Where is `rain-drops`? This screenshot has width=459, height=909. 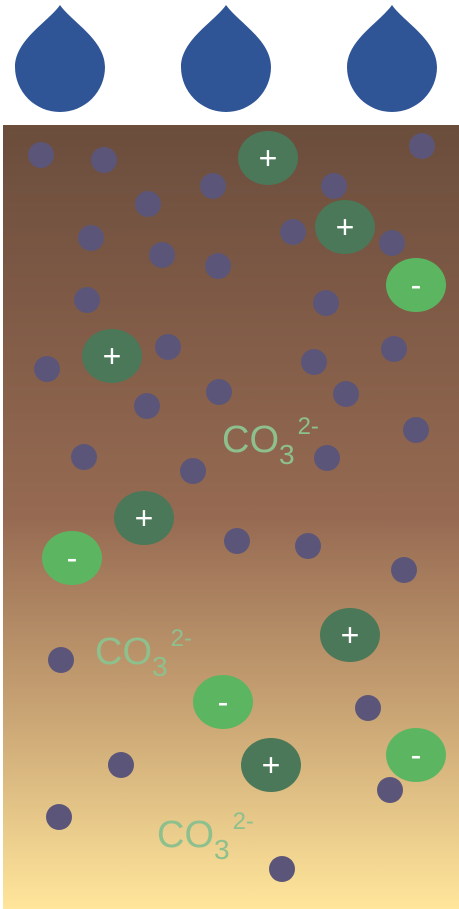
rain-drops is located at coordinates (226, 58).